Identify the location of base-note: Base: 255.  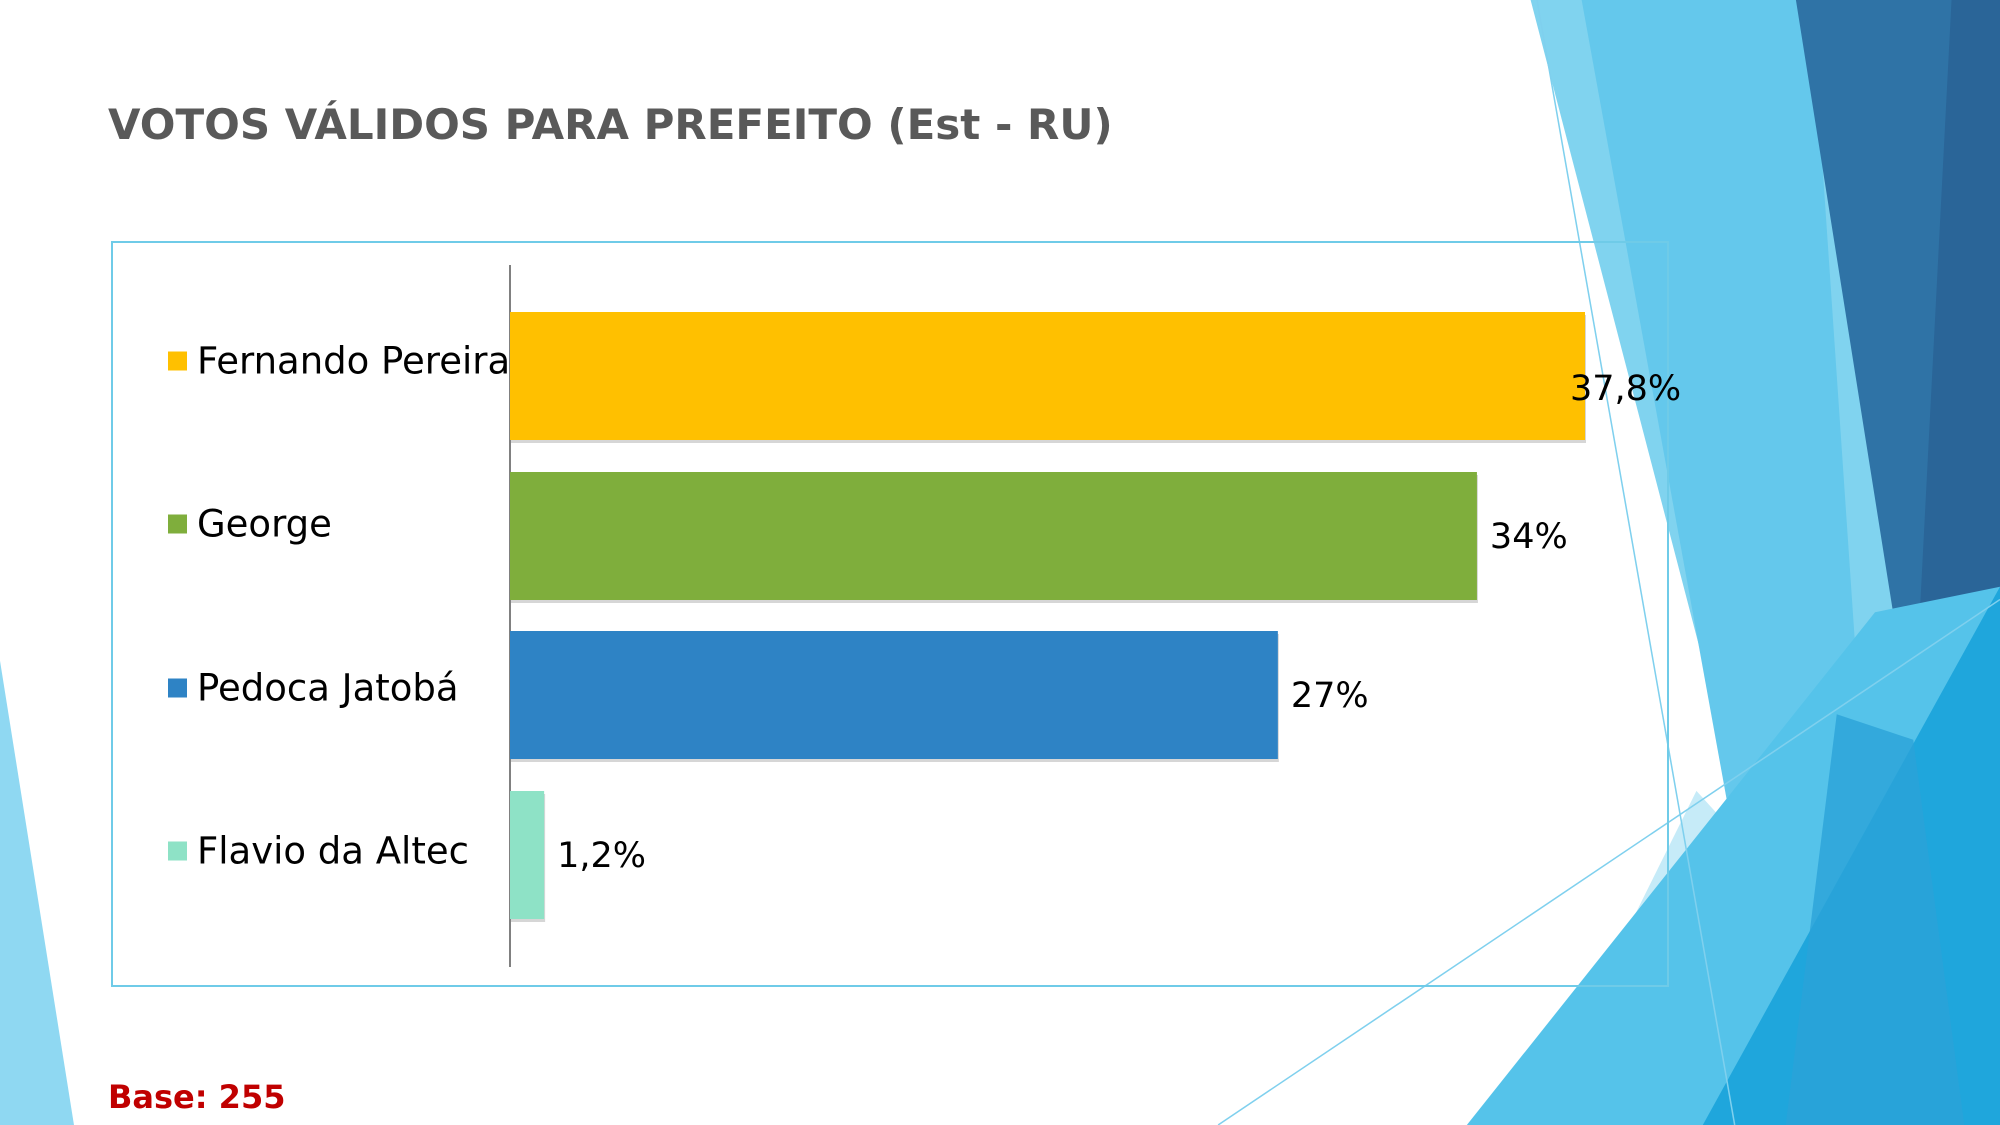
(197, 1097).